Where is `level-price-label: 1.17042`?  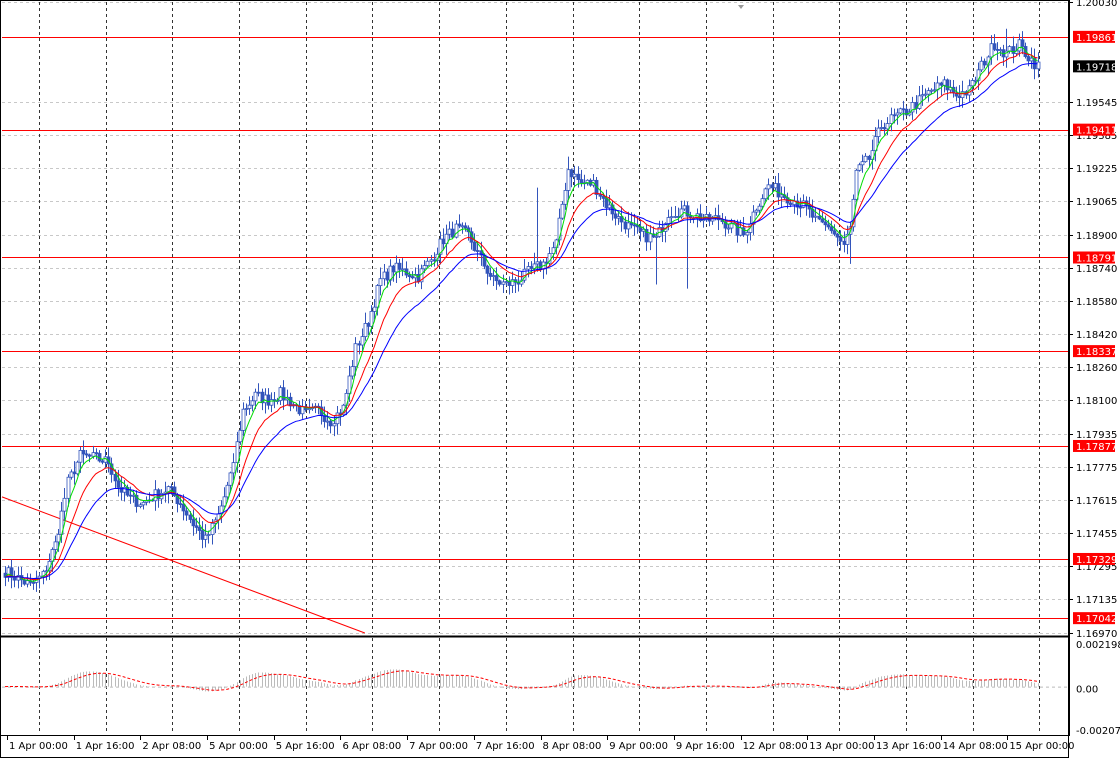 level-price-label: 1.17042 is located at coordinates (1096, 619).